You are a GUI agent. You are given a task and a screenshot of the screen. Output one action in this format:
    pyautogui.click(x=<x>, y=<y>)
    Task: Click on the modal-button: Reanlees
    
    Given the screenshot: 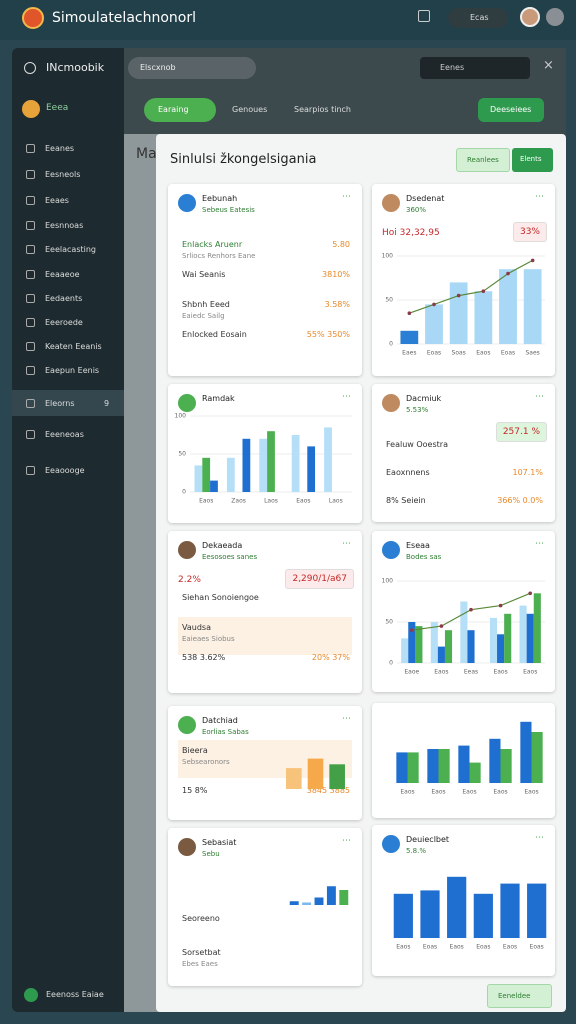 What is the action you would take?
    pyautogui.click(x=483, y=160)
    